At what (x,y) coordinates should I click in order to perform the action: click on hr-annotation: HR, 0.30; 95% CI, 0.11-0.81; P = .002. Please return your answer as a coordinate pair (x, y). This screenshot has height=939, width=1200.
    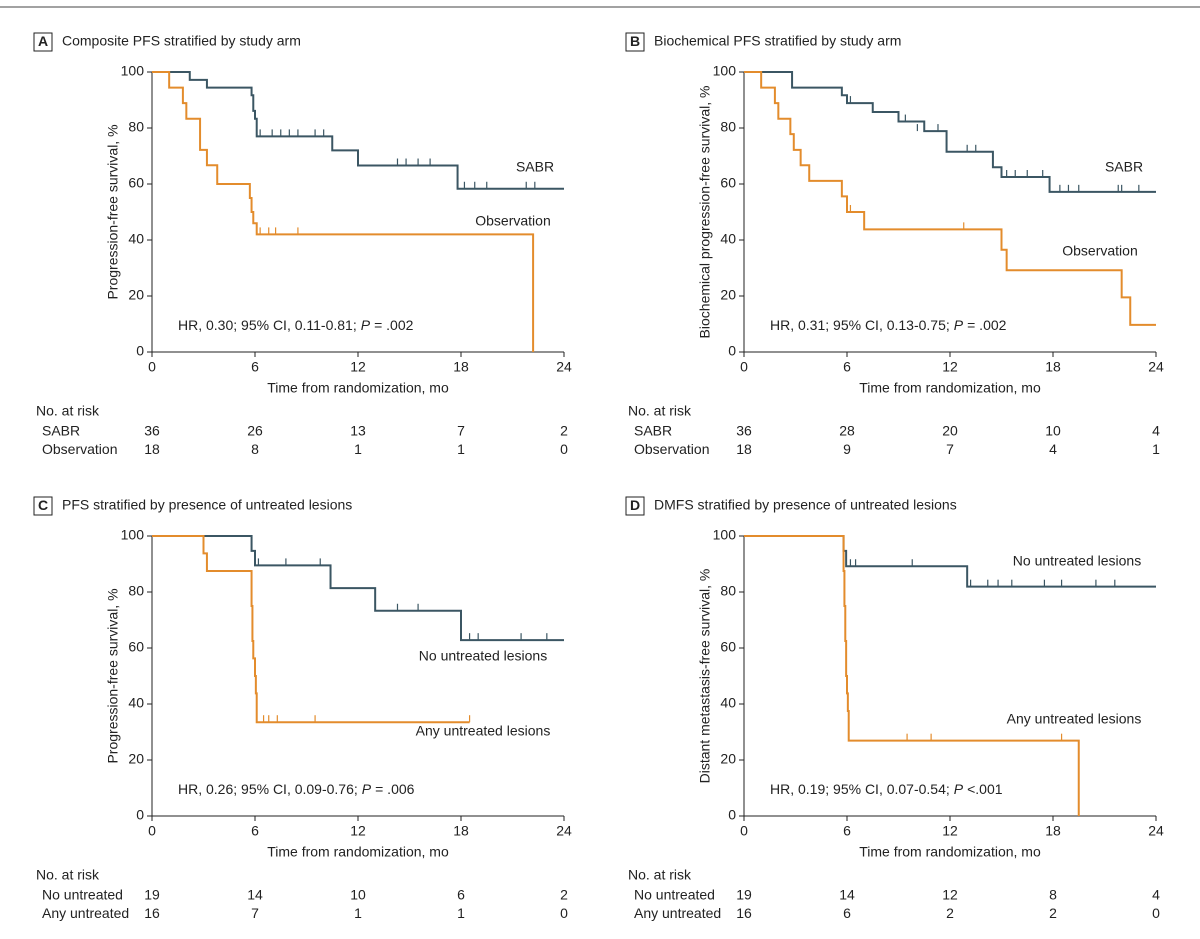
    Looking at the image, I should click on (296, 325).